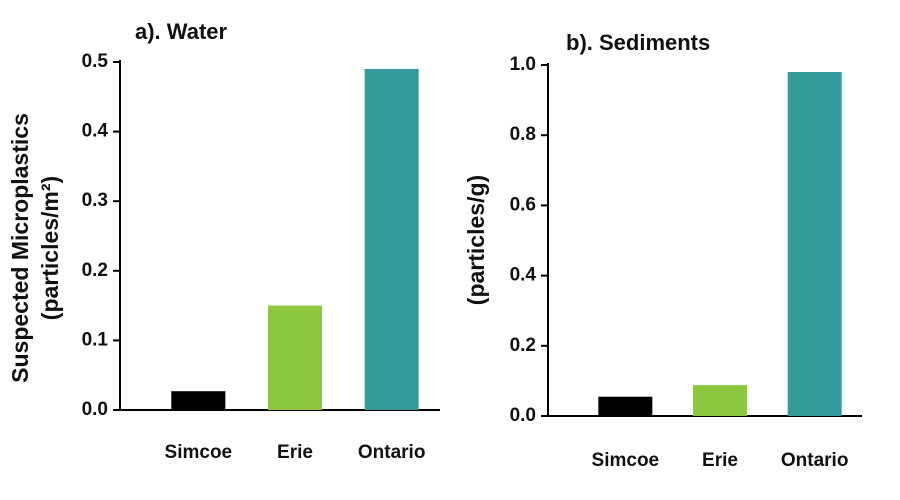 This screenshot has height=500, width=900. Describe the element at coordinates (523, 64) in the screenshot. I see `y-tick-label: 1.0` at that location.